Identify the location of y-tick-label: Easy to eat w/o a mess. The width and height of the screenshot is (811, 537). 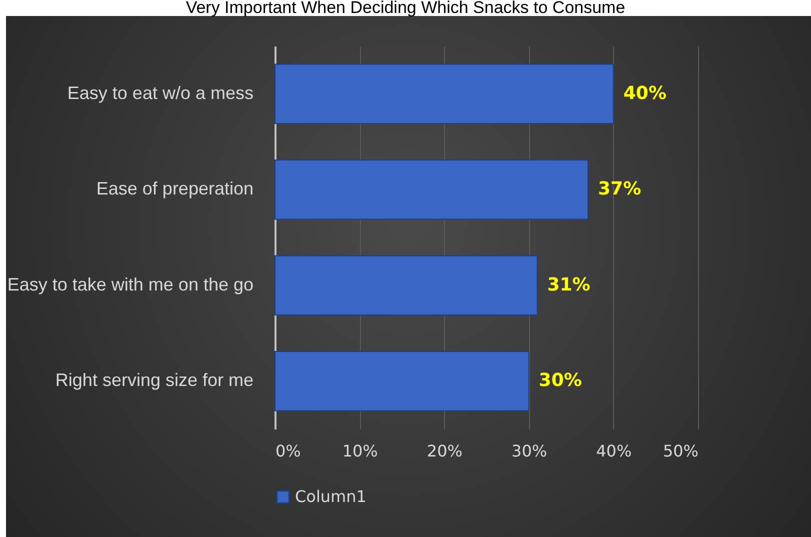
(160, 92).